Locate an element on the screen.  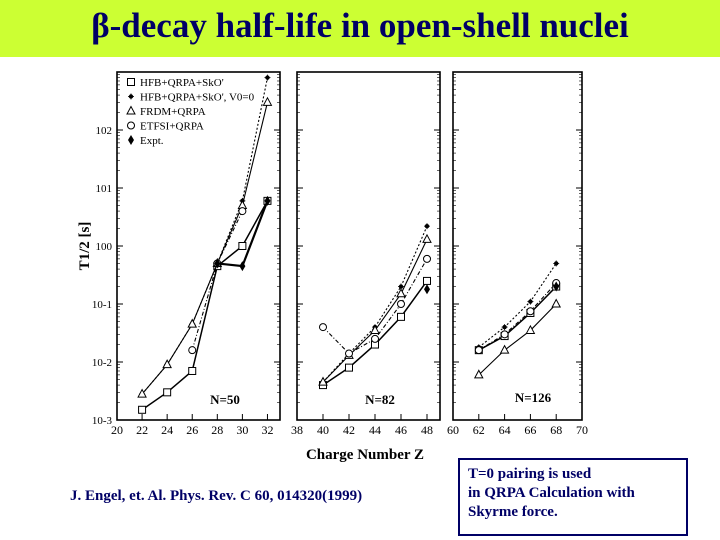
title-bar is located at coordinates (360, 28).